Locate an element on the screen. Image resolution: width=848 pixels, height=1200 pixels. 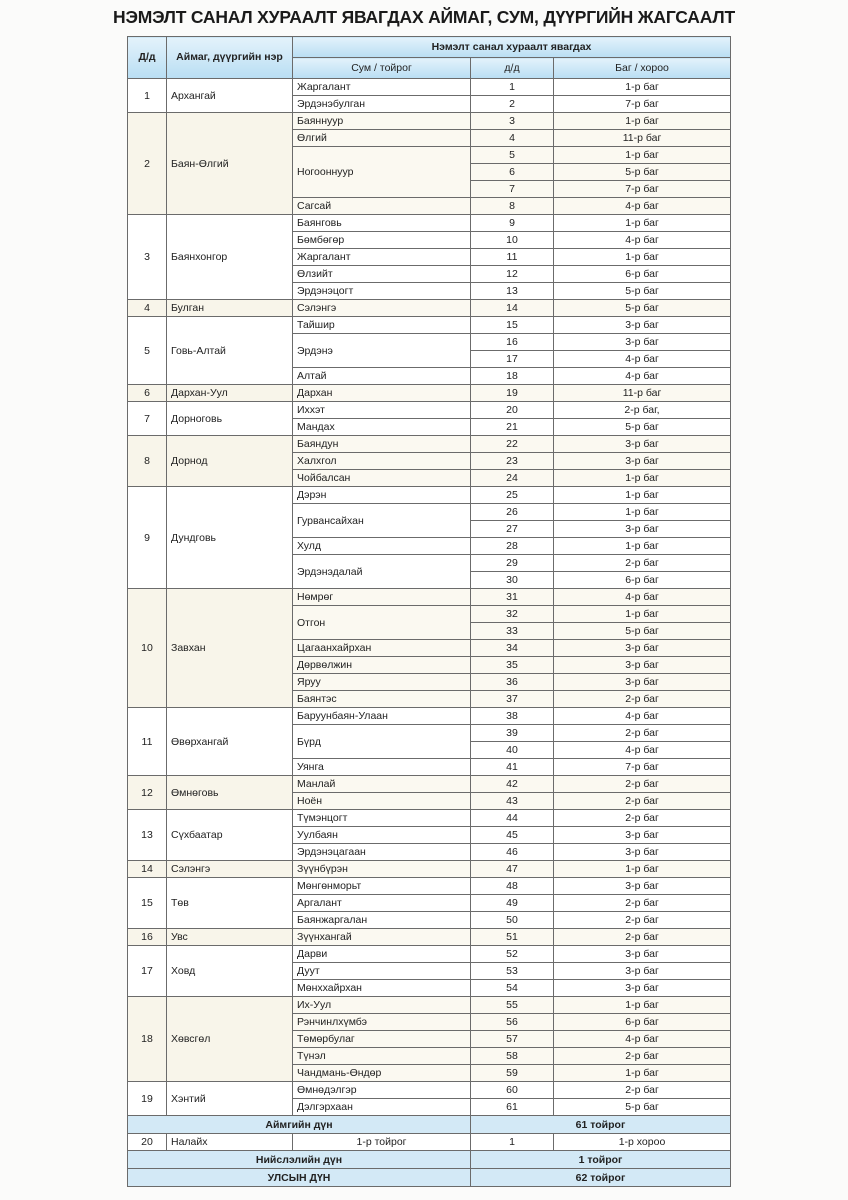
district-number: 60 is located at coordinates (512, 1090).